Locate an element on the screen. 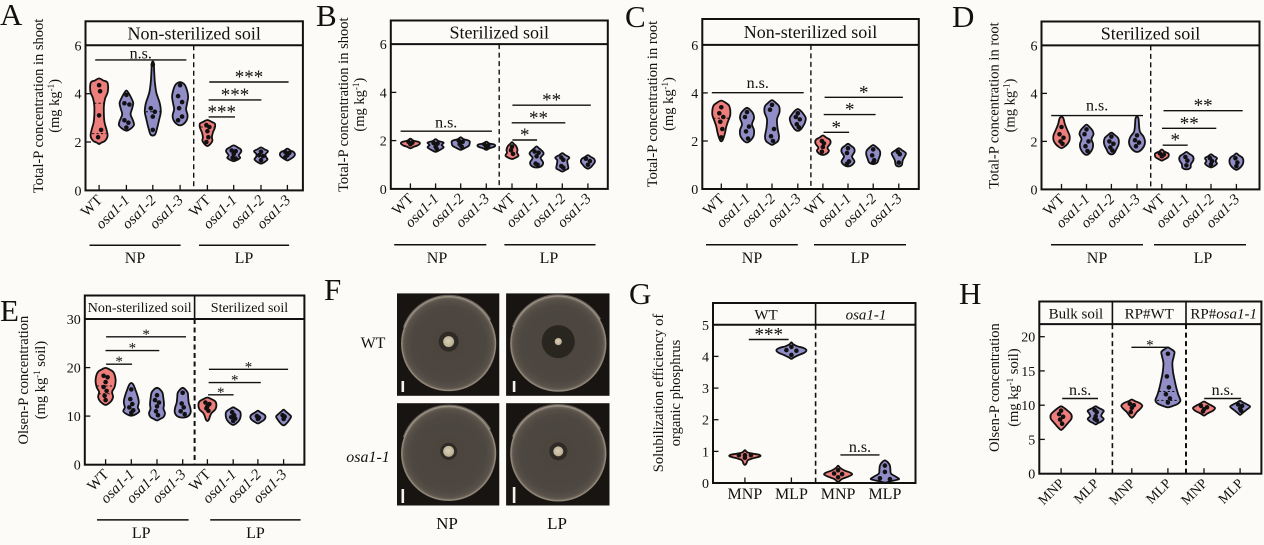  svg-text: 30 is located at coordinates (74, 320).